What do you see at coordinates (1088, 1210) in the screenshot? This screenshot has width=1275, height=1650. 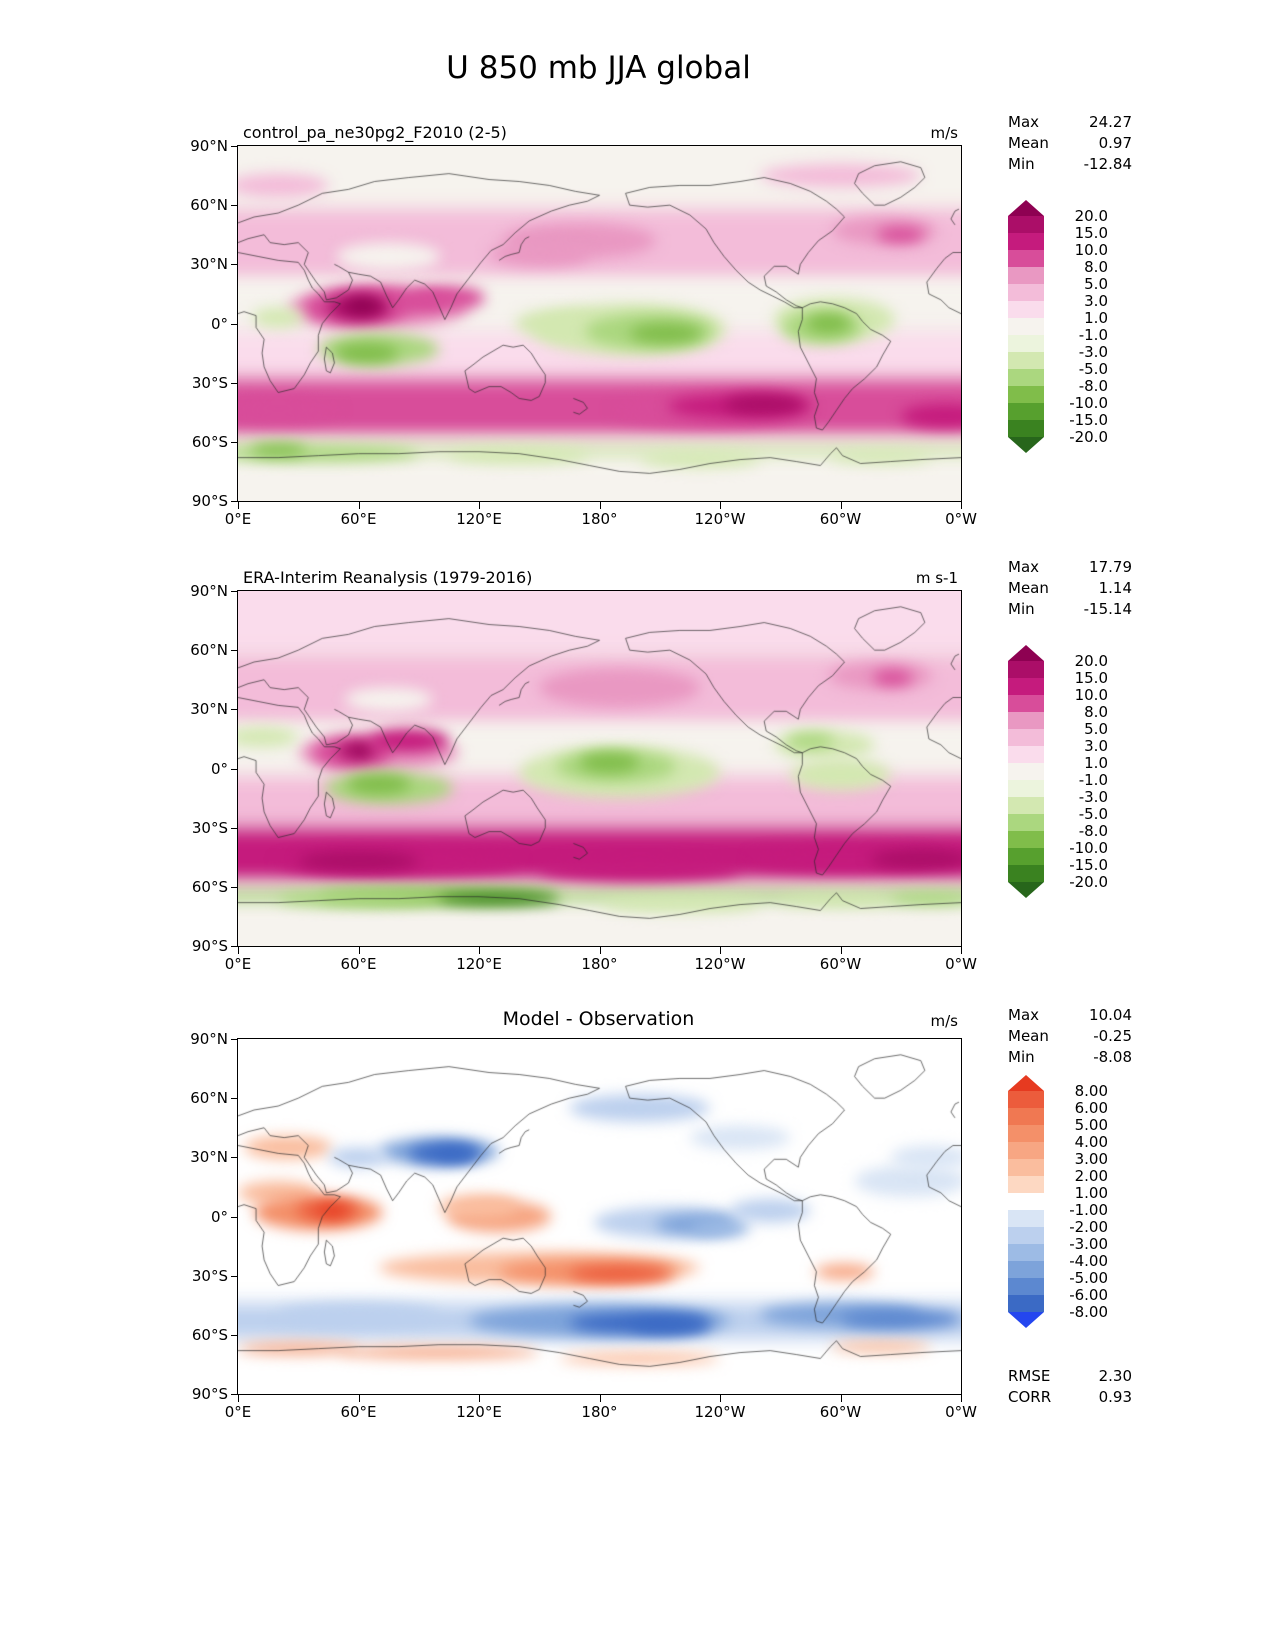 I see `colorbar-tick-label: -1.00` at bounding box center [1088, 1210].